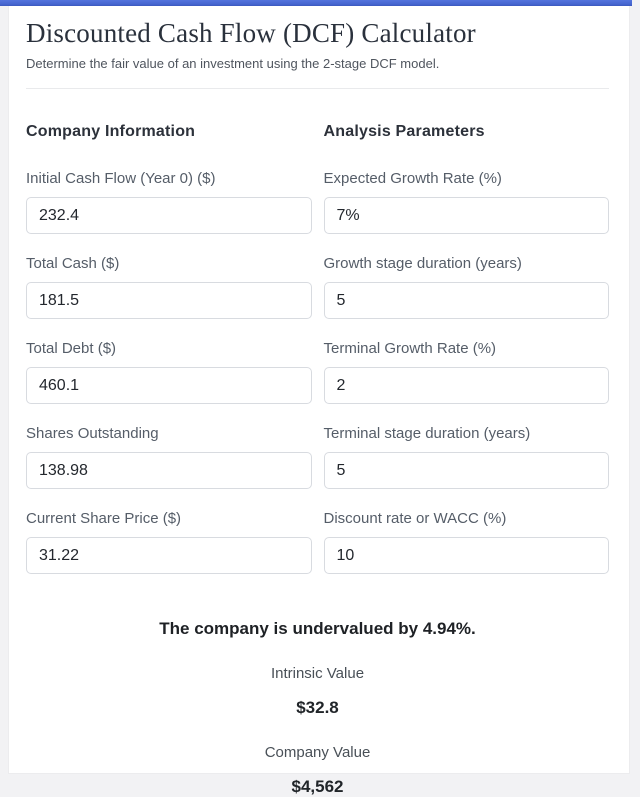 The height and width of the screenshot is (797, 640). What do you see at coordinates (169, 301) in the screenshot?
I see `total-cash-input` at bounding box center [169, 301].